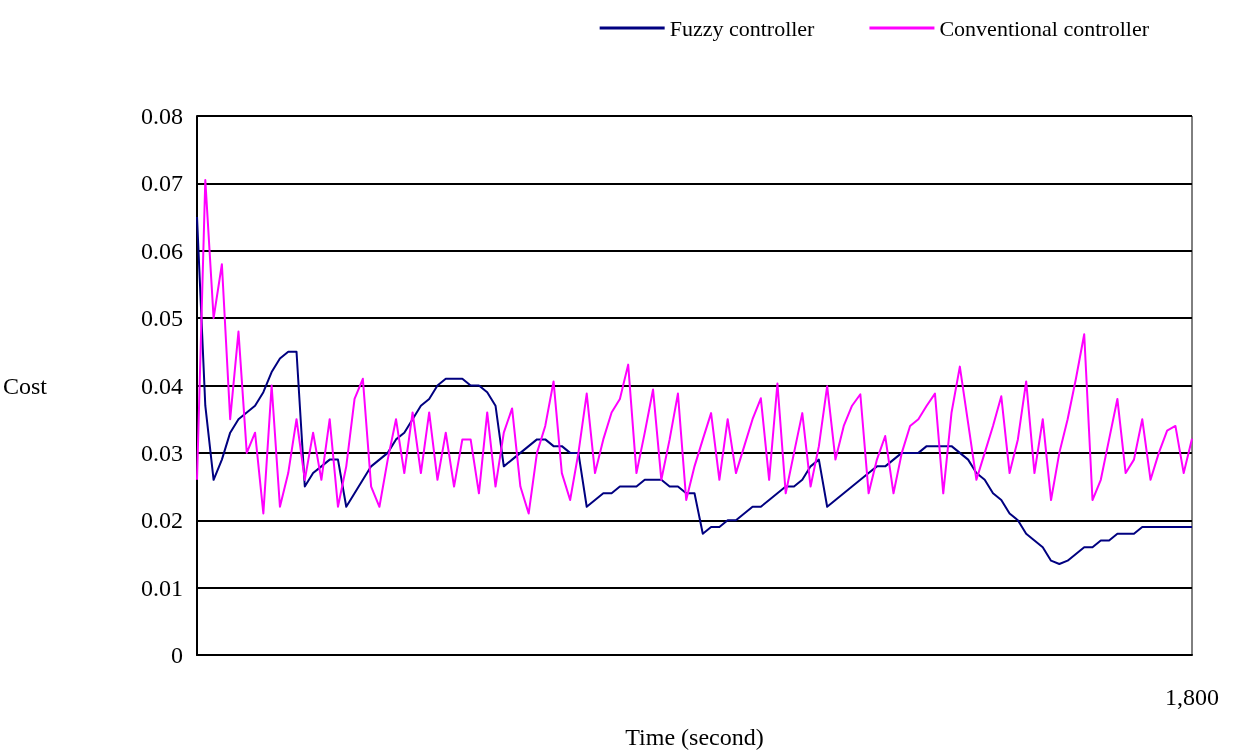  Describe the element at coordinates (162, 250) in the screenshot. I see `y-tick-label: 0.06` at that location.